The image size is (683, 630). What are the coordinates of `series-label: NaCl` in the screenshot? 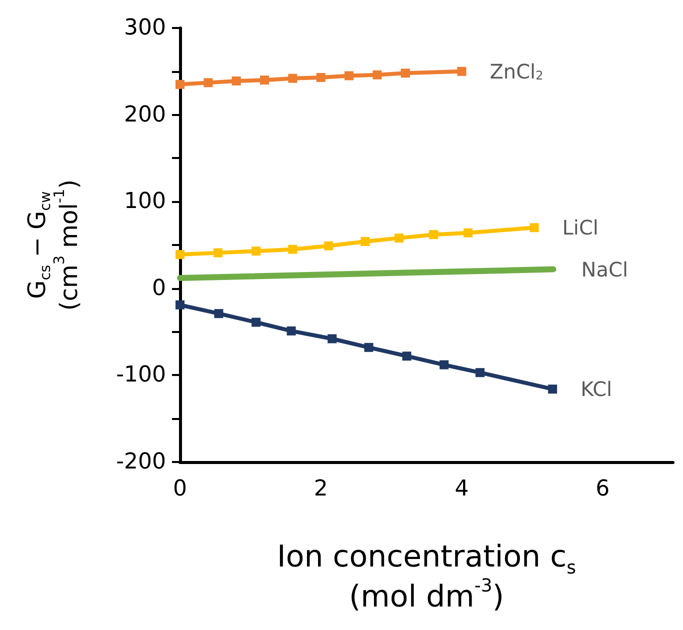 It's located at (604, 269).